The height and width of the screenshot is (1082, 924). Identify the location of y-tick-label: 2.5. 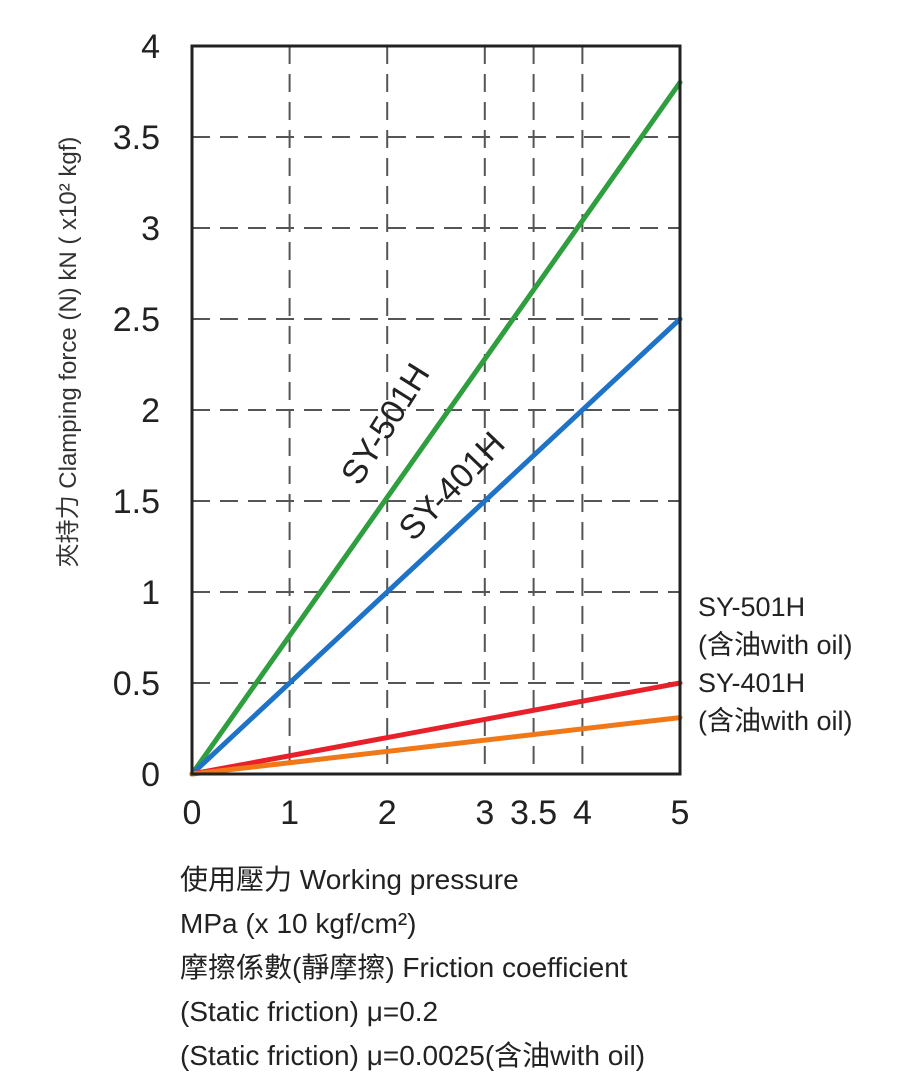
(136, 320).